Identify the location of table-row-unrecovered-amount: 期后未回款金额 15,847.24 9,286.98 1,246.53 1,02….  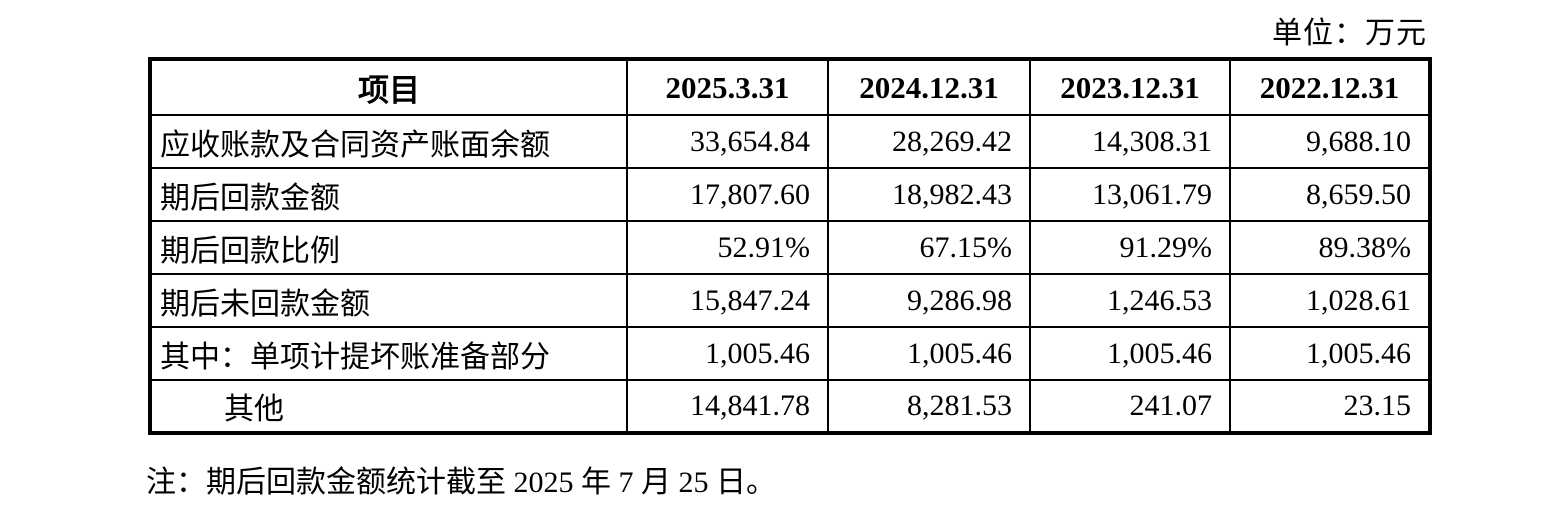
(790, 300).